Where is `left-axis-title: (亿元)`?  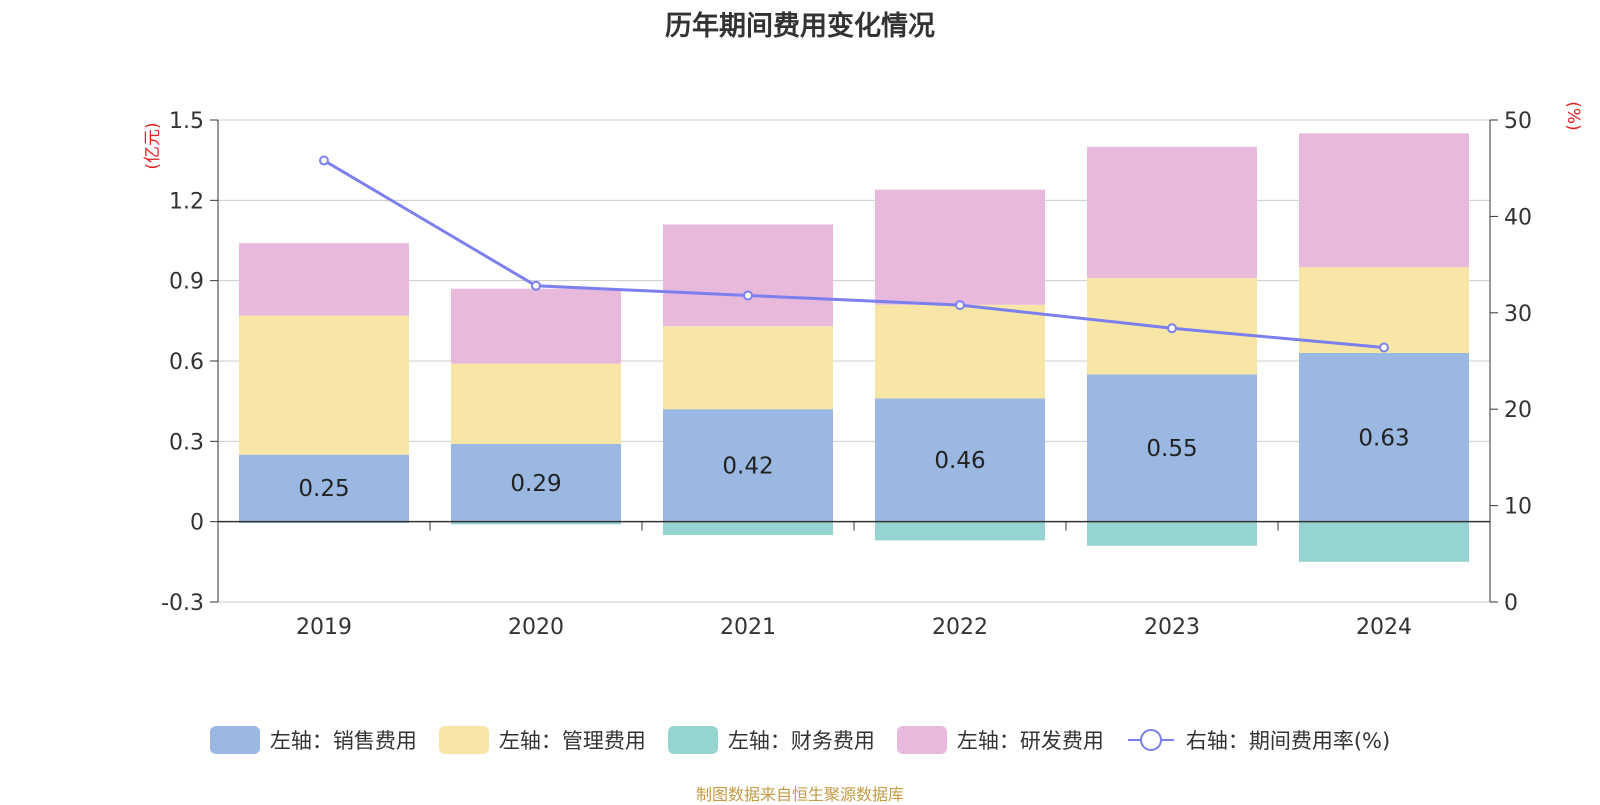 left-axis-title: (亿元) is located at coordinates (153, 145).